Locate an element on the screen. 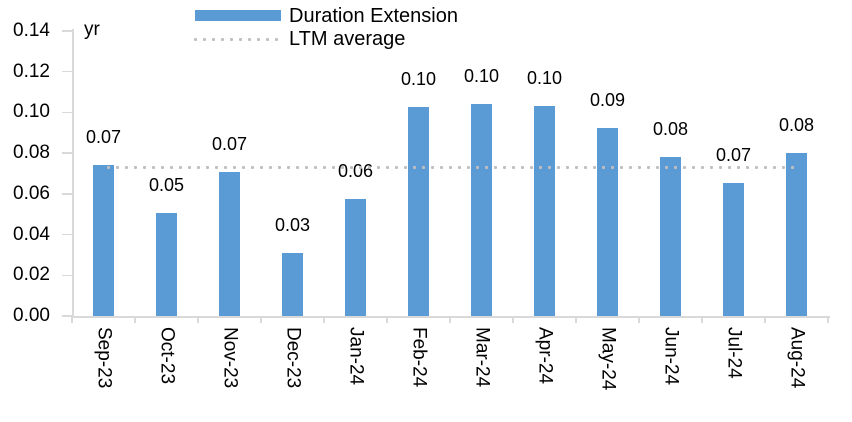 This screenshot has width=852, height=422. x-axis-label: May-24 is located at coordinates (608, 359).